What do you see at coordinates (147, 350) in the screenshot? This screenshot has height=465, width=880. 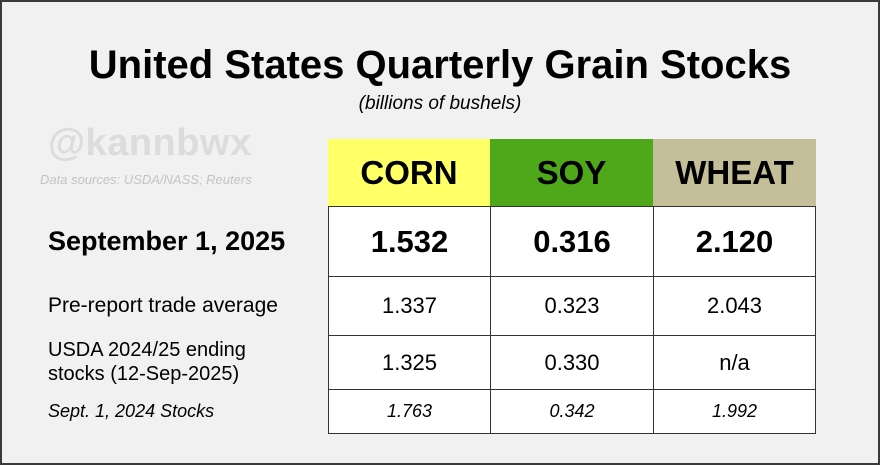 I see `row-label-usda-line-1: USDA 2024/25 ending` at bounding box center [147, 350].